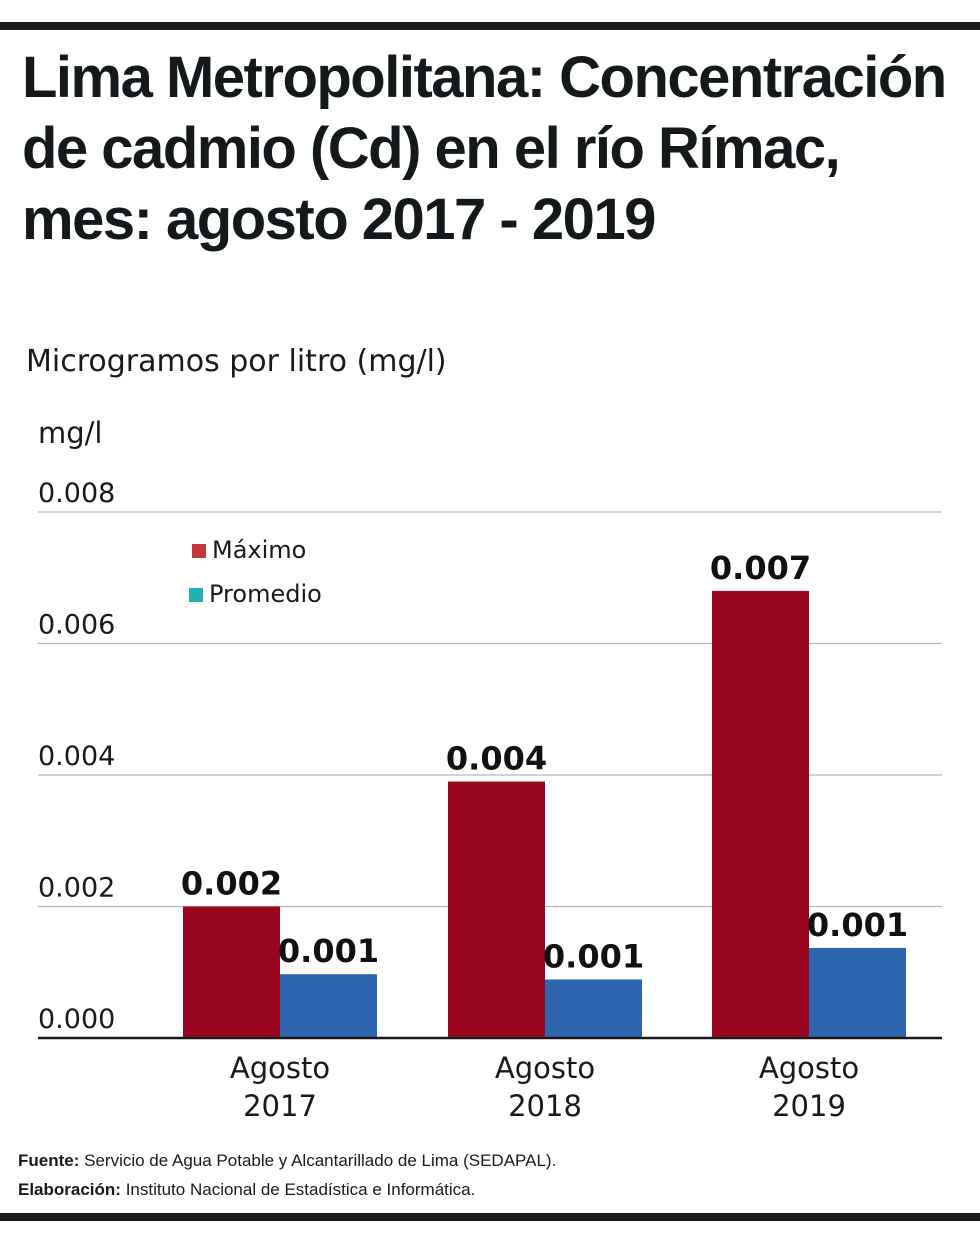 The height and width of the screenshot is (1242, 980). Describe the element at coordinates (496, 759) in the screenshot. I see `data-label: 0.004` at that location.